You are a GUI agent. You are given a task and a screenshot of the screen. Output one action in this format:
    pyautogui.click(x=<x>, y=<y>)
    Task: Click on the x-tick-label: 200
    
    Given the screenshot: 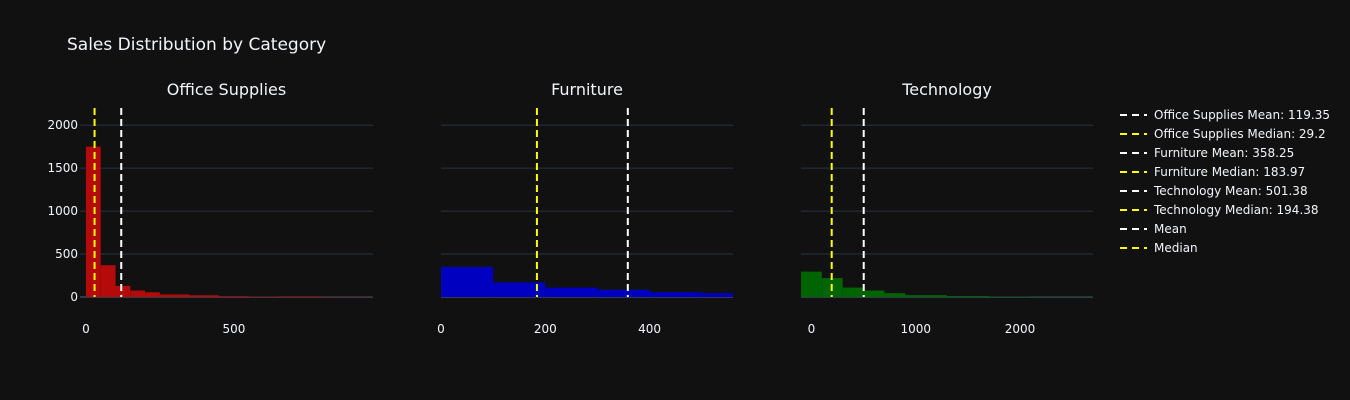 What is the action you would take?
    pyautogui.click(x=545, y=329)
    